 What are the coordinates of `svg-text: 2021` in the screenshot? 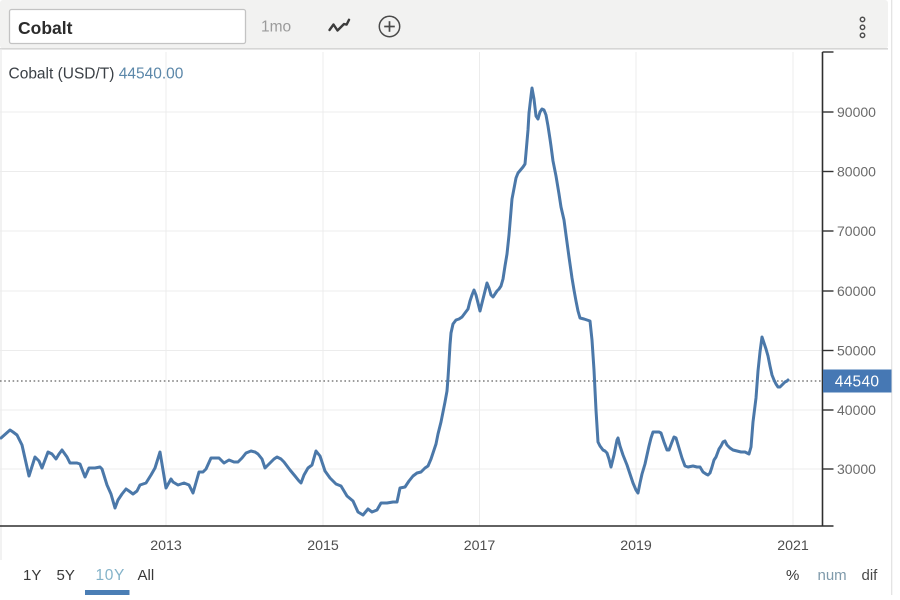 It's located at (793, 546).